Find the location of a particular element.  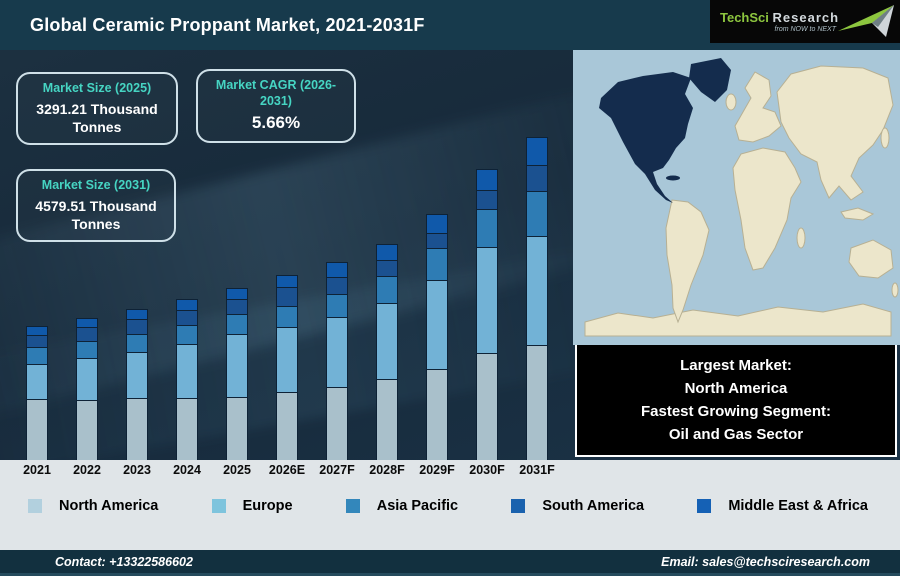

stacked-bar-2024 is located at coordinates (187, 379).